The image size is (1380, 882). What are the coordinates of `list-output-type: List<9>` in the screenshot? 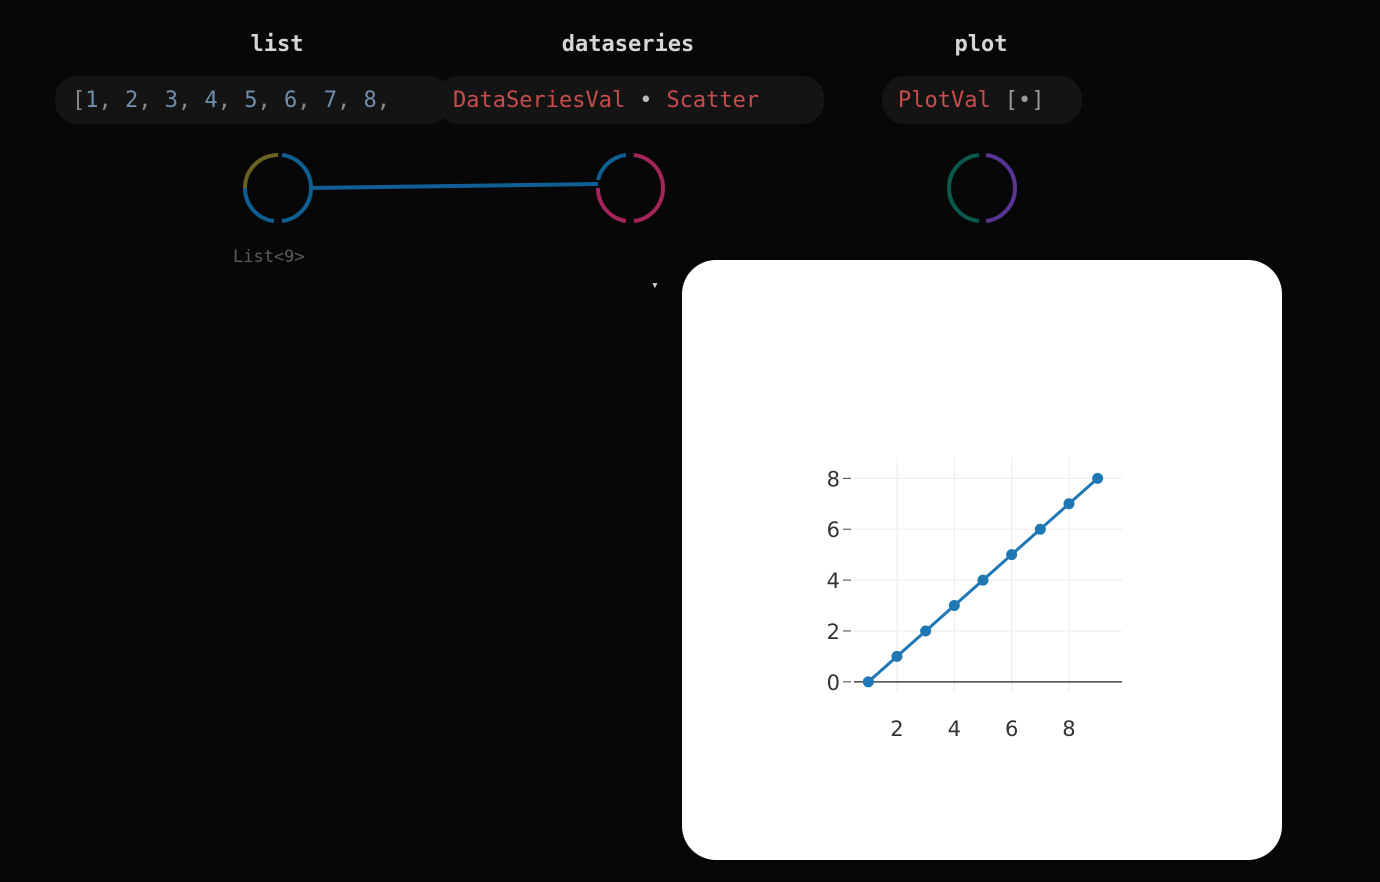 It's located at (269, 257).